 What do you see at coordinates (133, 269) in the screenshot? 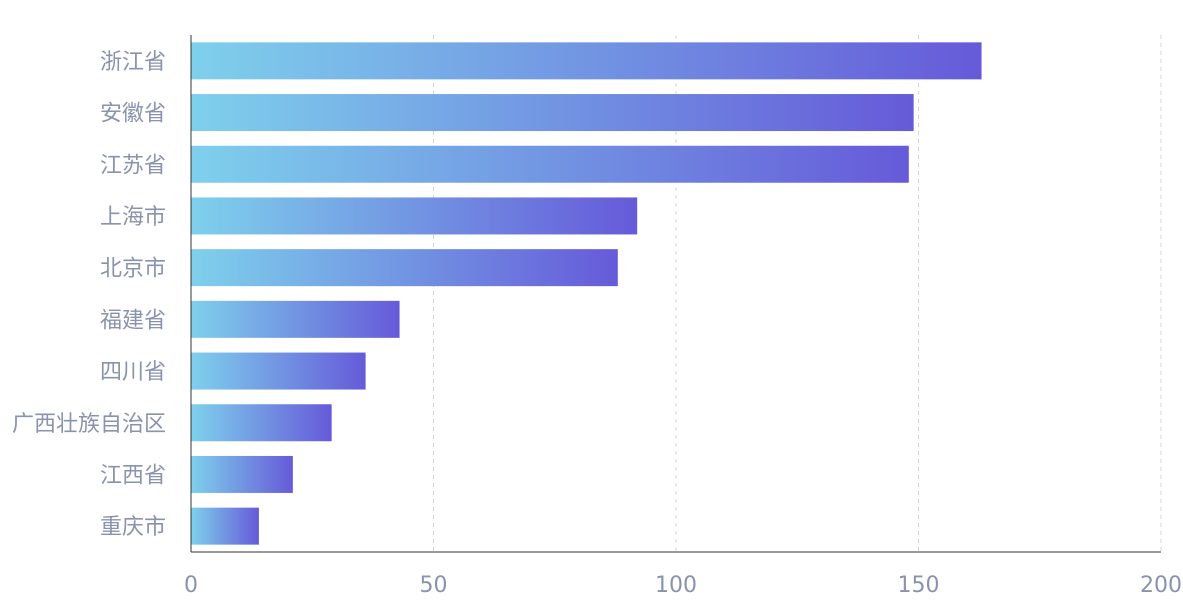
I see `y-category-label: 北京市` at bounding box center [133, 269].